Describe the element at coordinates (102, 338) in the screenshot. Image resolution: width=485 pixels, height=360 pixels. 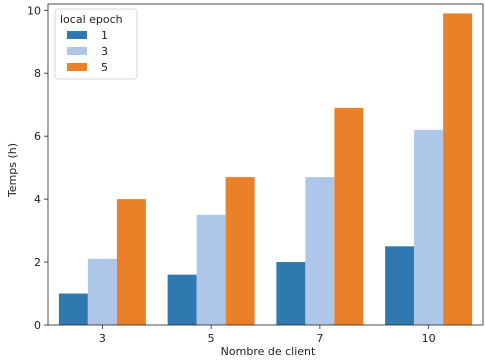
I see `x-tick-label: 3` at that location.